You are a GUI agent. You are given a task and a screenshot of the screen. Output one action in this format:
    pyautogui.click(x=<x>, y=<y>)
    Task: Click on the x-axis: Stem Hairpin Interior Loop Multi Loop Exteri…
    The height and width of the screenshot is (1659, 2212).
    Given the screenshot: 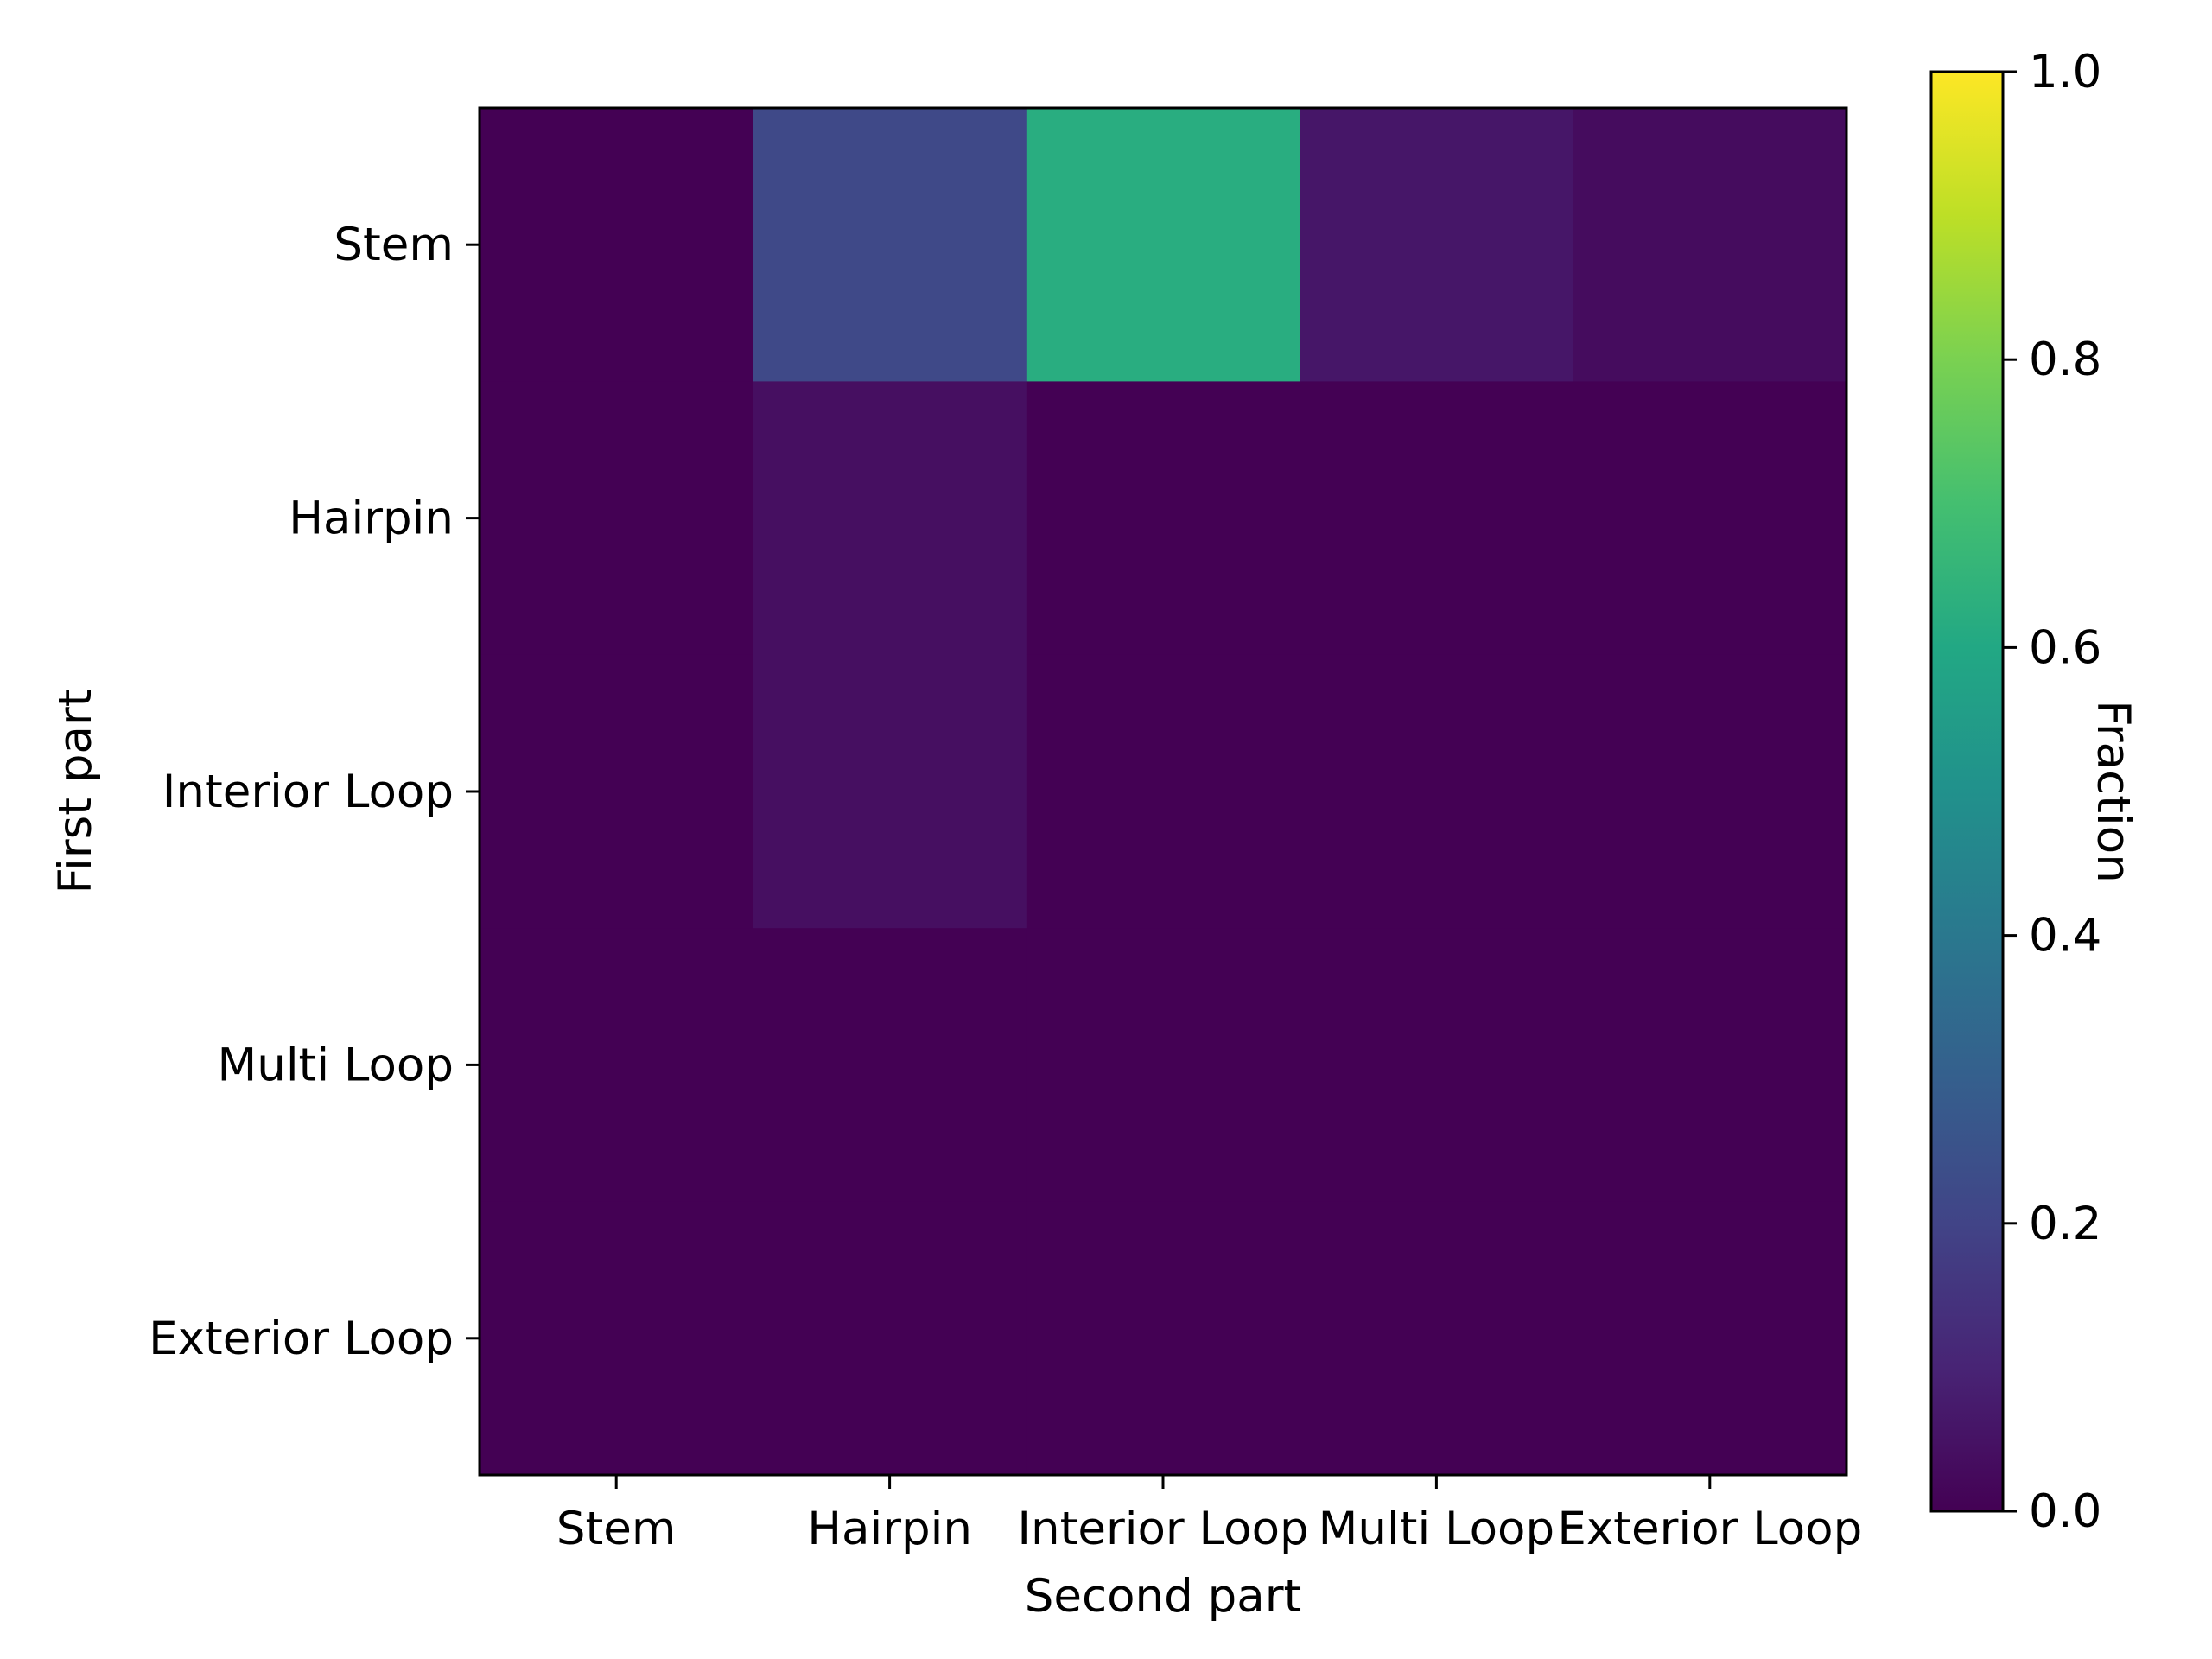 What is the action you would take?
    pyautogui.click(x=1209, y=1515)
    